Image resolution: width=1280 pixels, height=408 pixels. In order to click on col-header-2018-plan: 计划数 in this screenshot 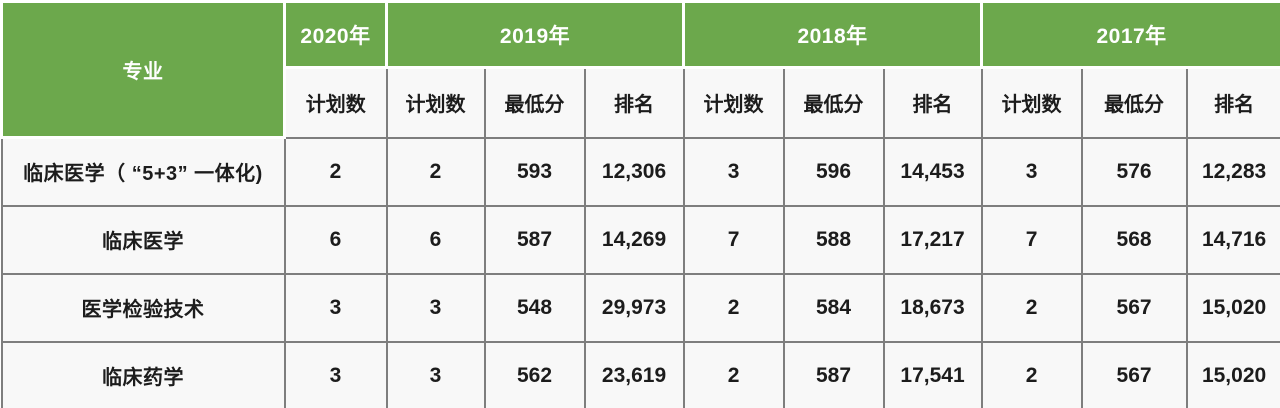, I will do `click(733, 102)`.